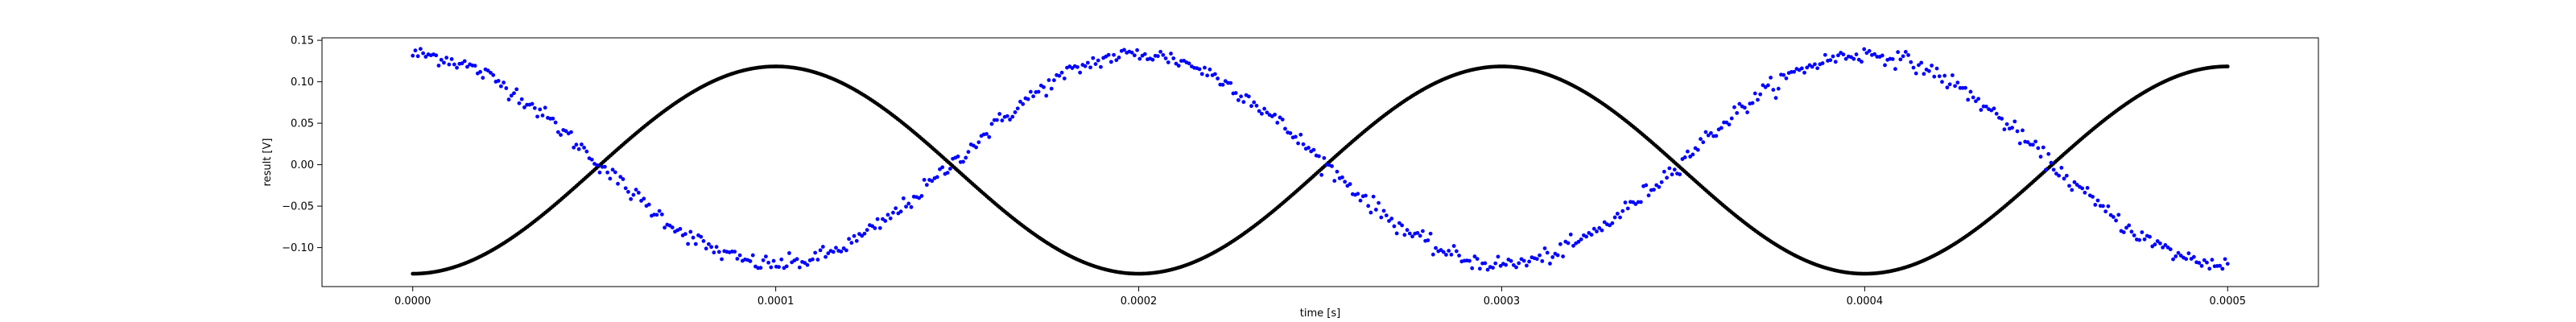 This screenshot has width=2576, height=322. Describe the element at coordinates (302, 124) in the screenshot. I see `y-tick-label: 0.05` at that location.